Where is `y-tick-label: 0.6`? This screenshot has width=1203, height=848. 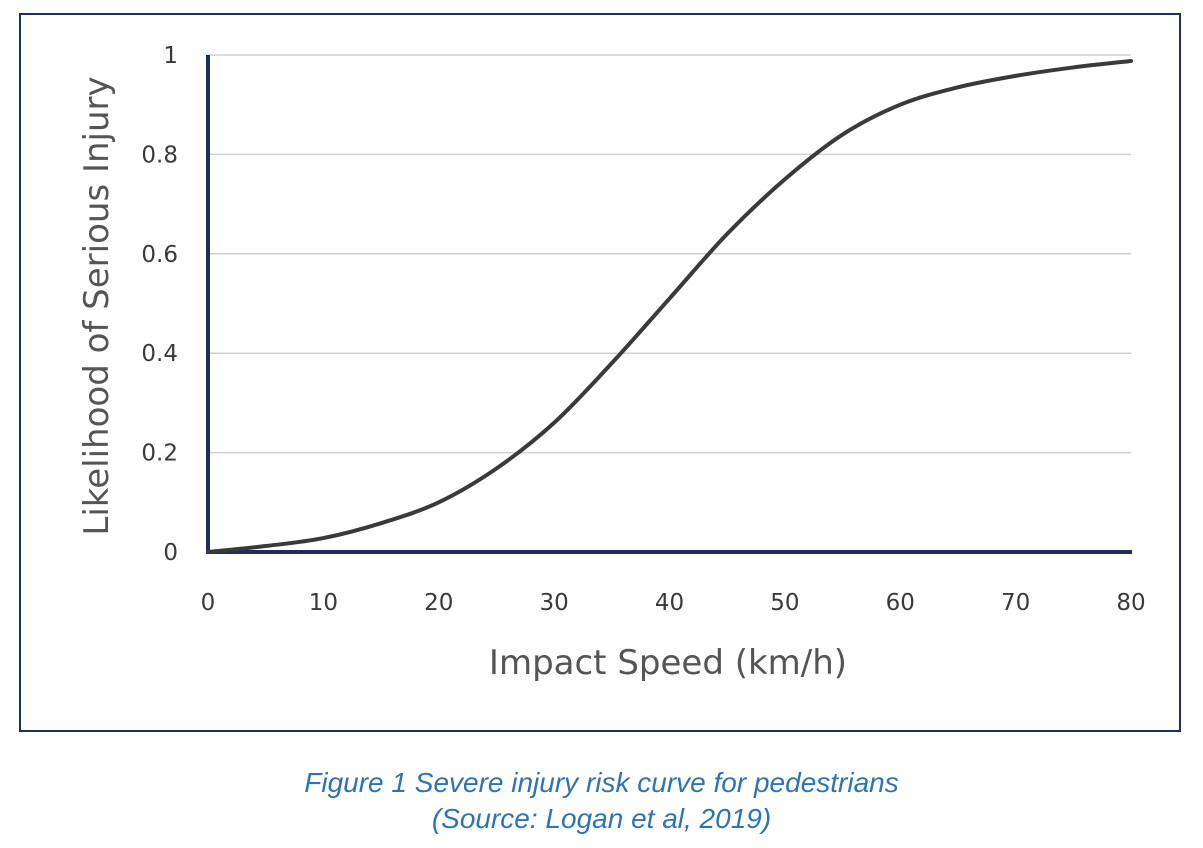 y-tick-label: 0.6 is located at coordinates (159, 255).